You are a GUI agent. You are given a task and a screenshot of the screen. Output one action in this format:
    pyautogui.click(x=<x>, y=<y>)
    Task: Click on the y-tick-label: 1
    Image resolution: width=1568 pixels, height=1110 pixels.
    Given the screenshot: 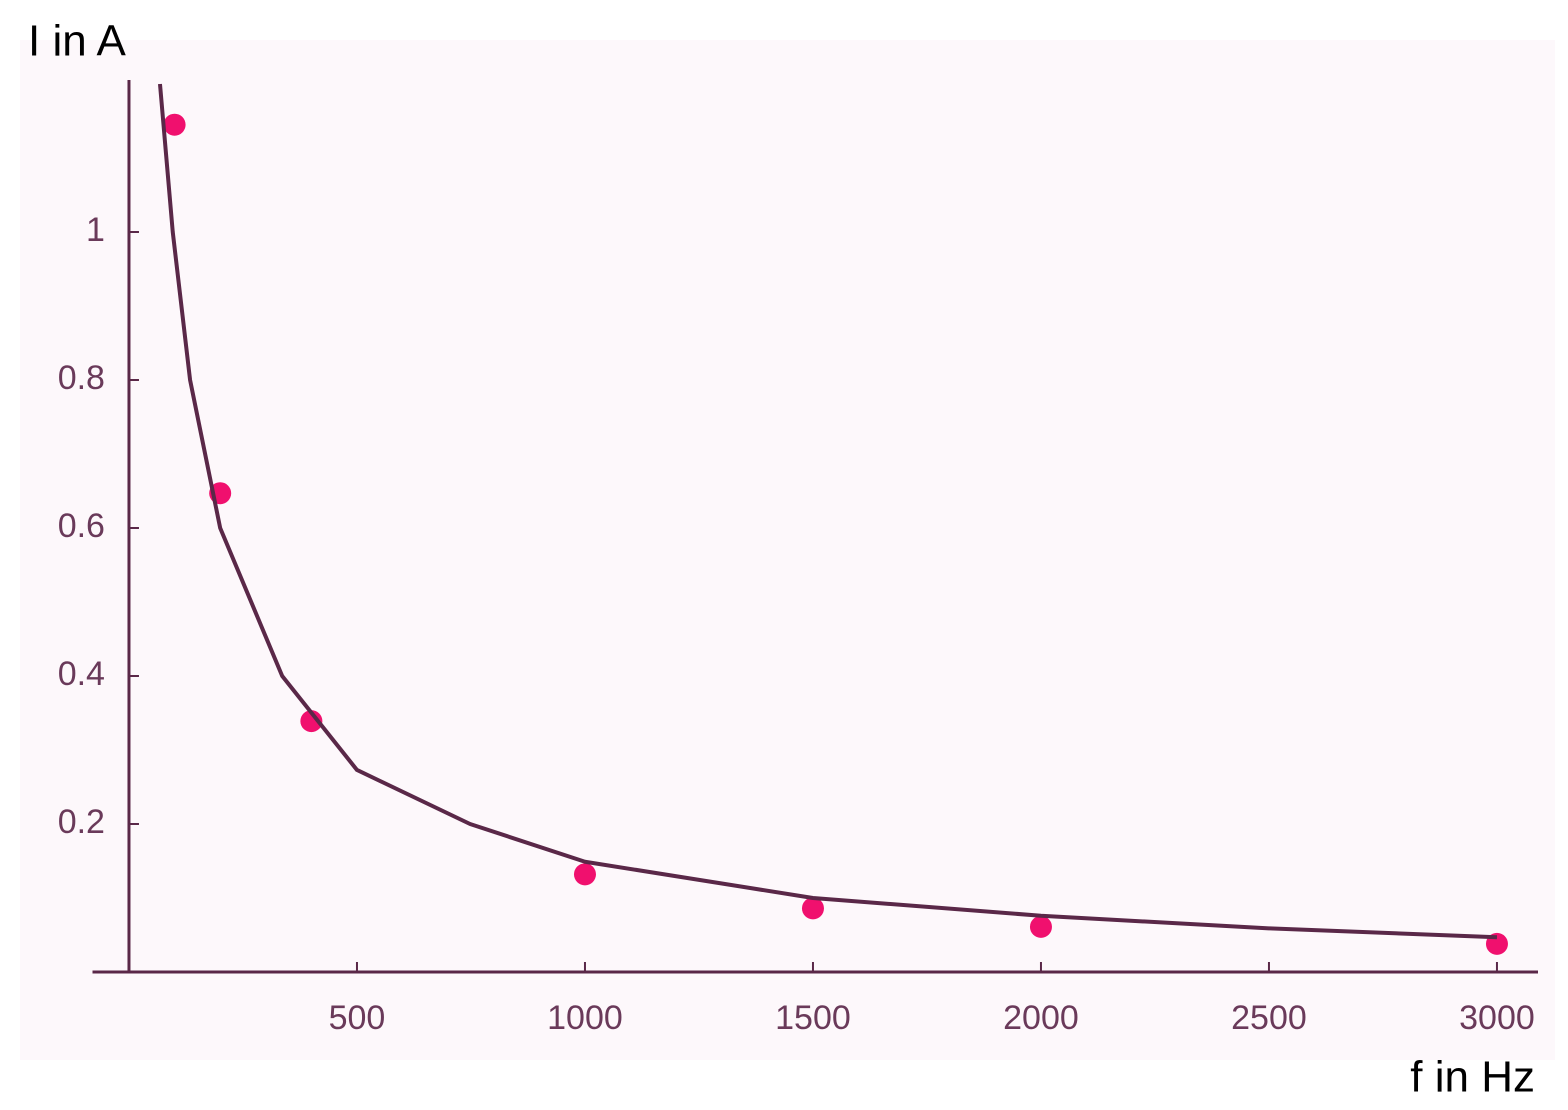 What is the action you would take?
    pyautogui.click(x=95, y=230)
    